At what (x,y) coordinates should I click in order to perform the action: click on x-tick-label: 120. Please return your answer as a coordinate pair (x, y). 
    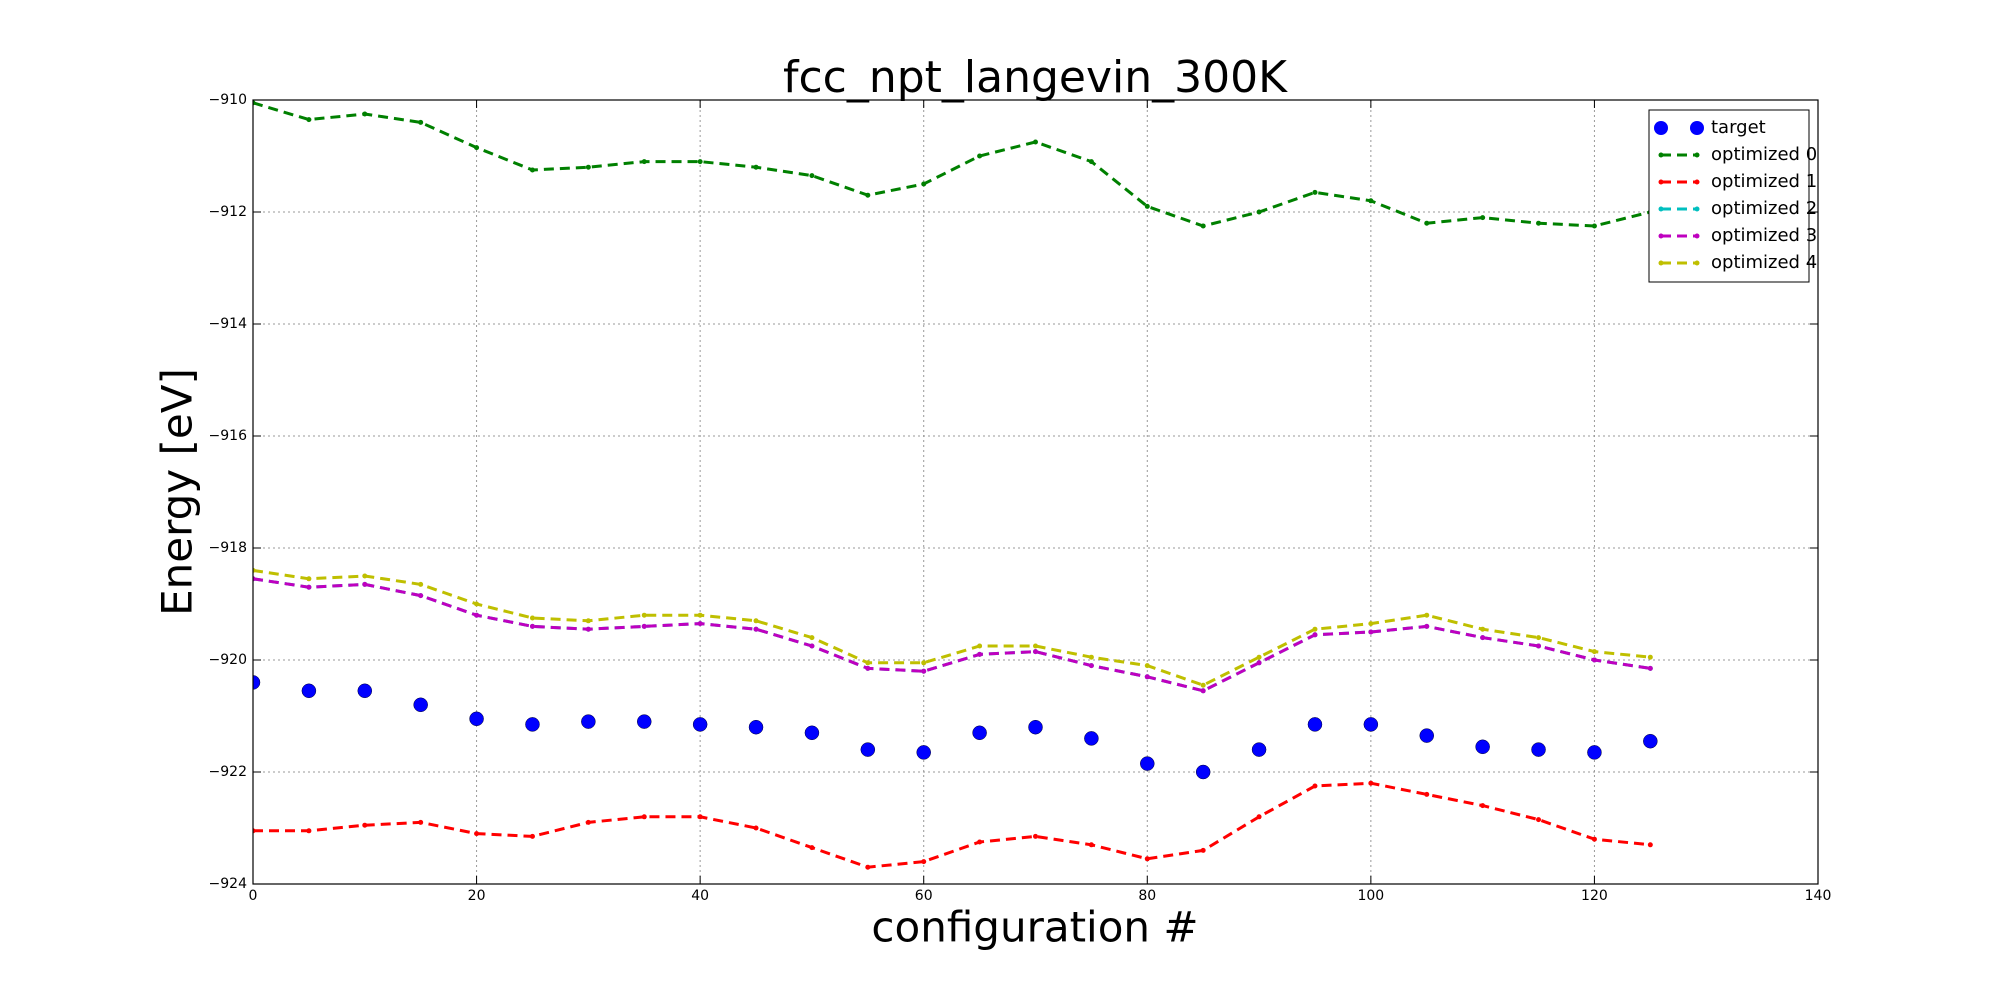
    Looking at the image, I should click on (1594, 896).